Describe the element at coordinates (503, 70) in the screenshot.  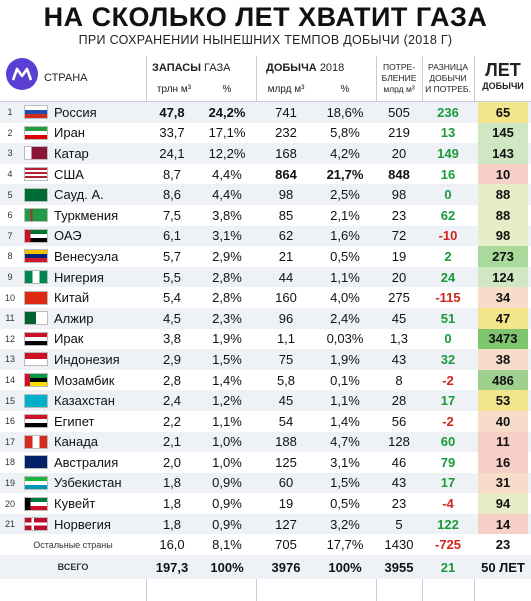
I see `header-years-l1: ЛЕТ` at that location.